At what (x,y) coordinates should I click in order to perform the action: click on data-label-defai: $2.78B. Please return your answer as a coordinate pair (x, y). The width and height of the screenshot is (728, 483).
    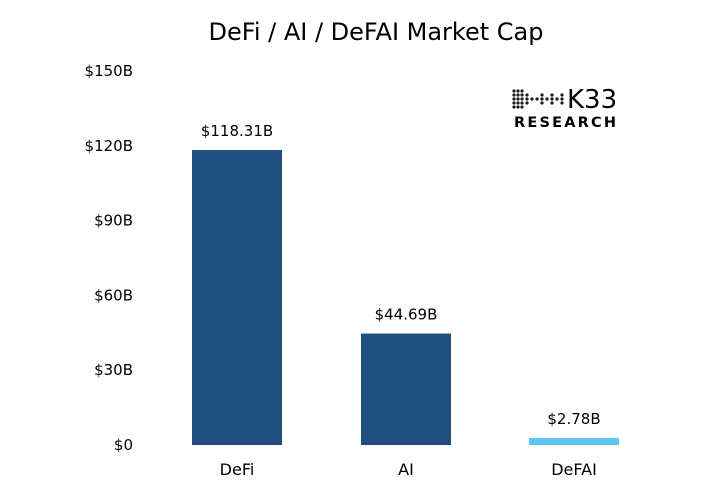
    Looking at the image, I should click on (573, 419).